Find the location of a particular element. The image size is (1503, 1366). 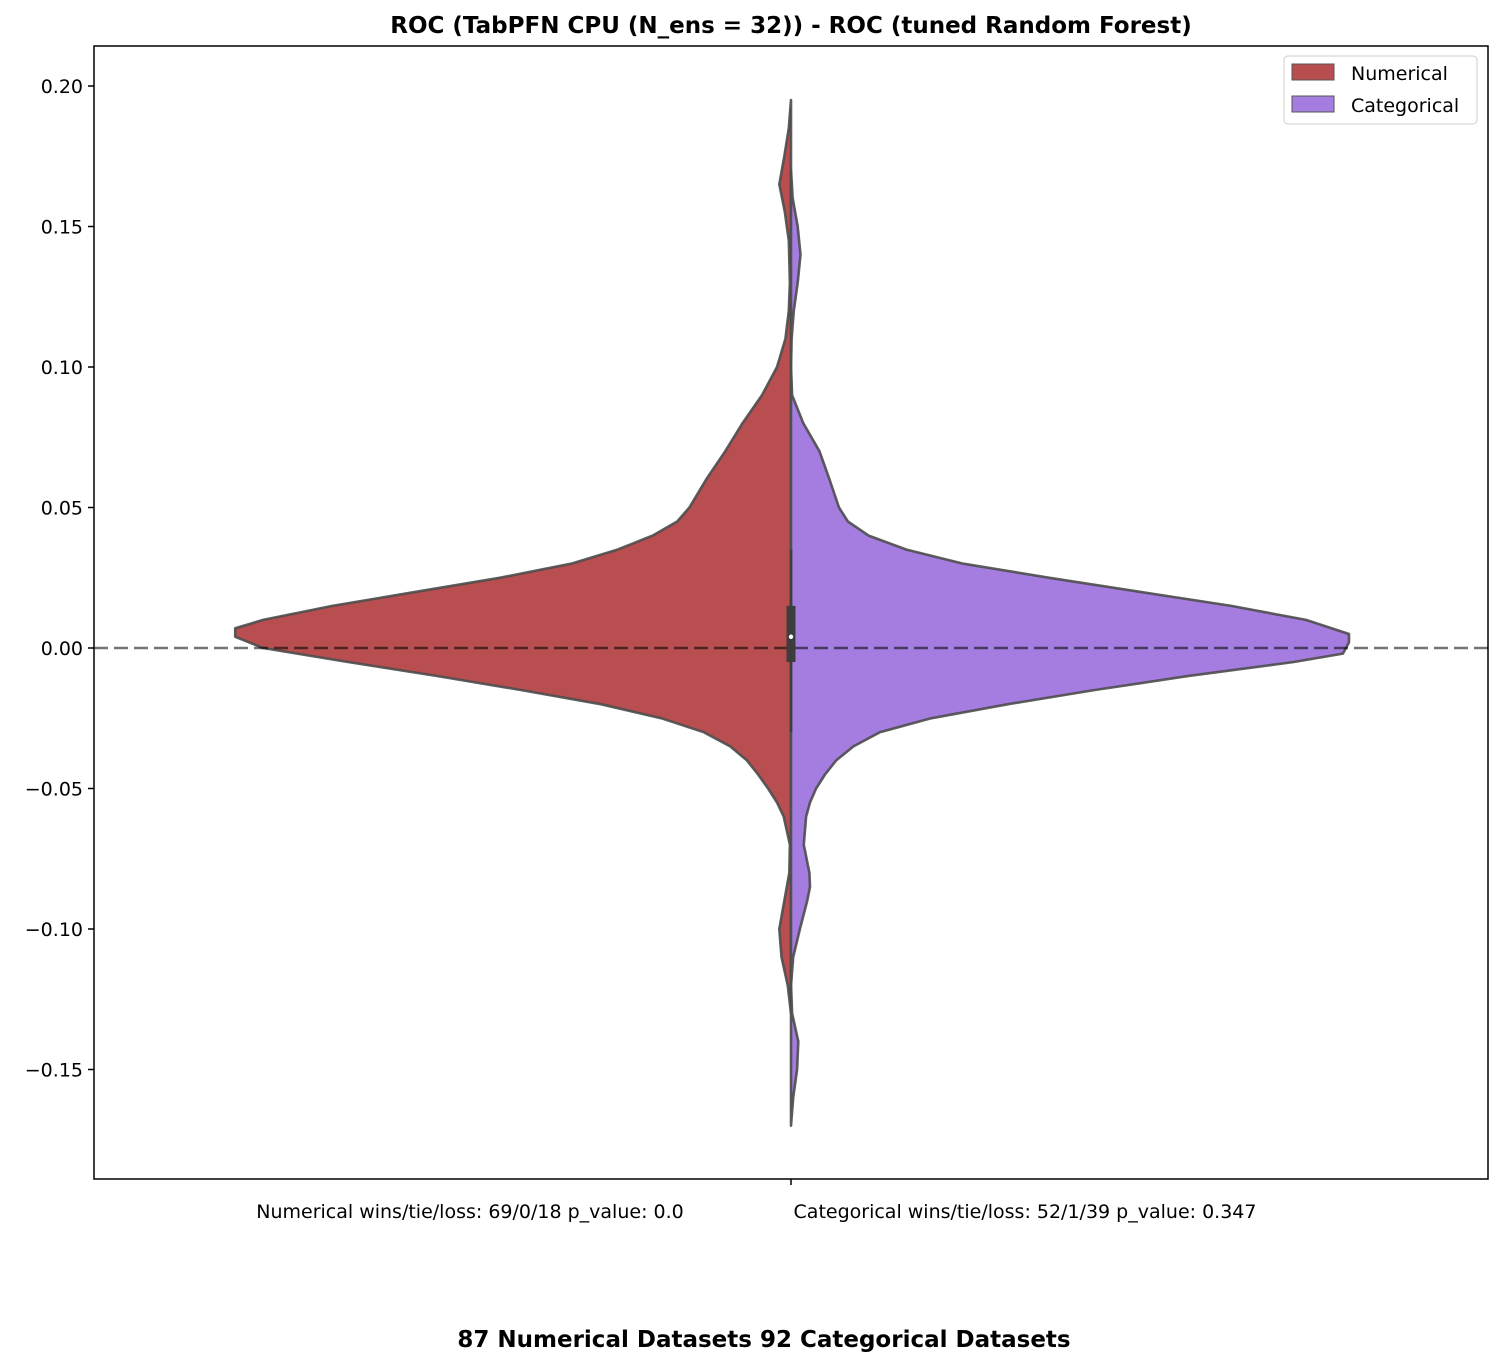

y-tick-label: −0.10 is located at coordinates (54, 930).